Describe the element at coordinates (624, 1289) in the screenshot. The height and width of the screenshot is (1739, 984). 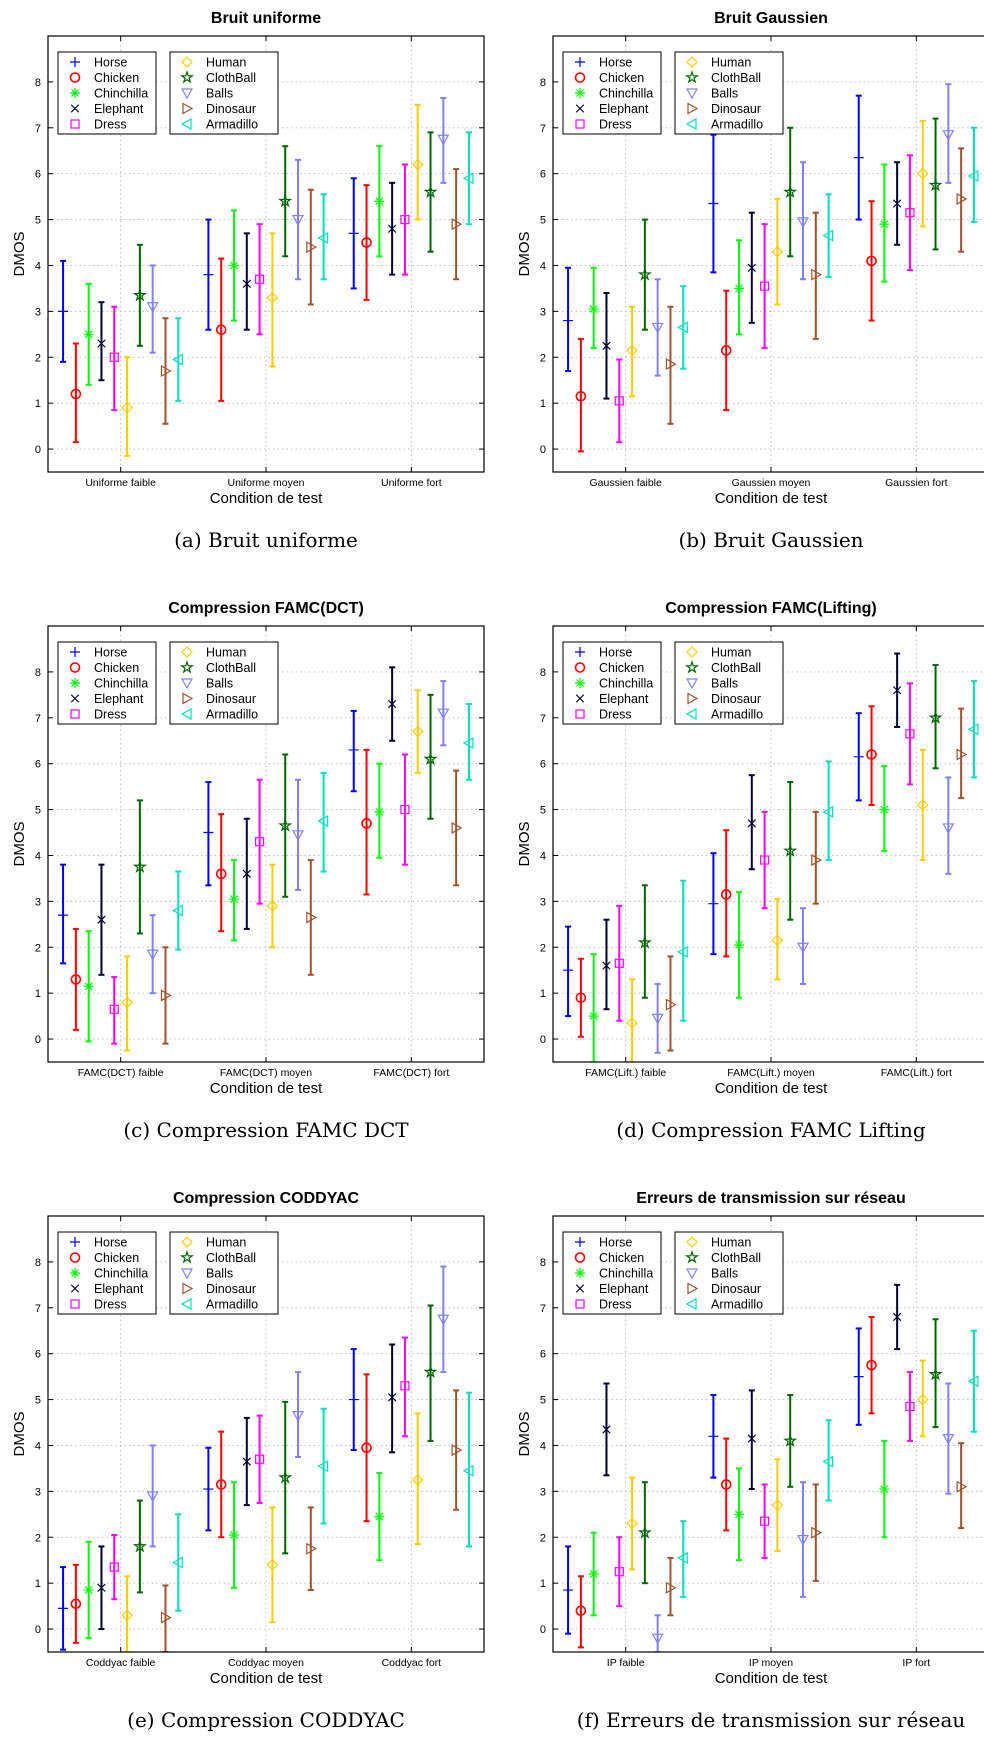
I see `legend-label-elephant: Elephant` at that location.